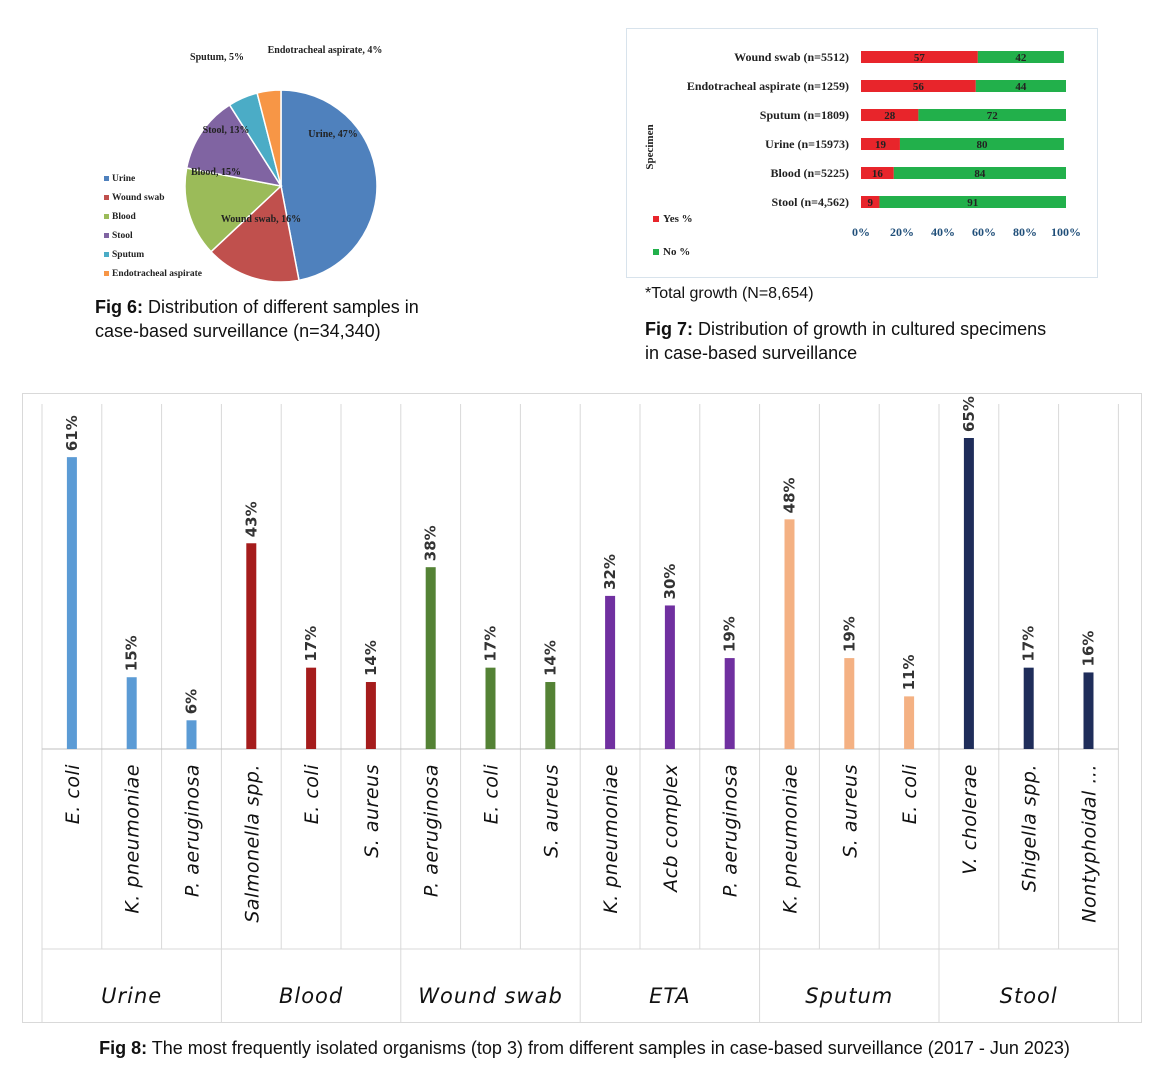 This screenshot has height=1080, width=1169. What do you see at coordinates (217, 57) in the screenshot?
I see `pie-data-label: Sputum, 5%` at bounding box center [217, 57].